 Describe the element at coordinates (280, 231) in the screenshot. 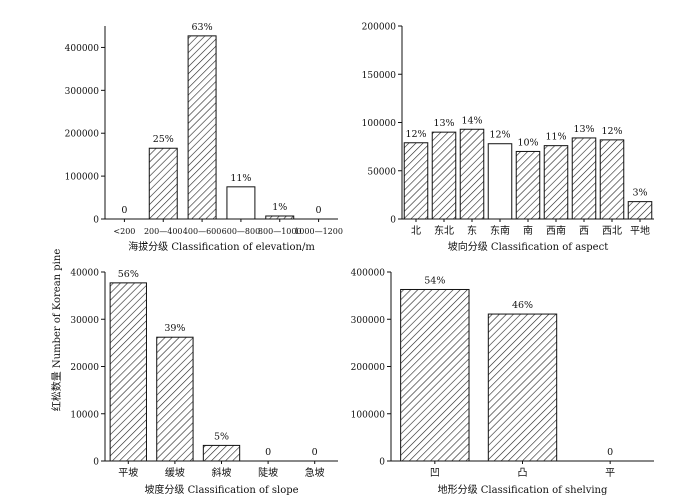

I see `x-tick-label: 800—1000` at that location.